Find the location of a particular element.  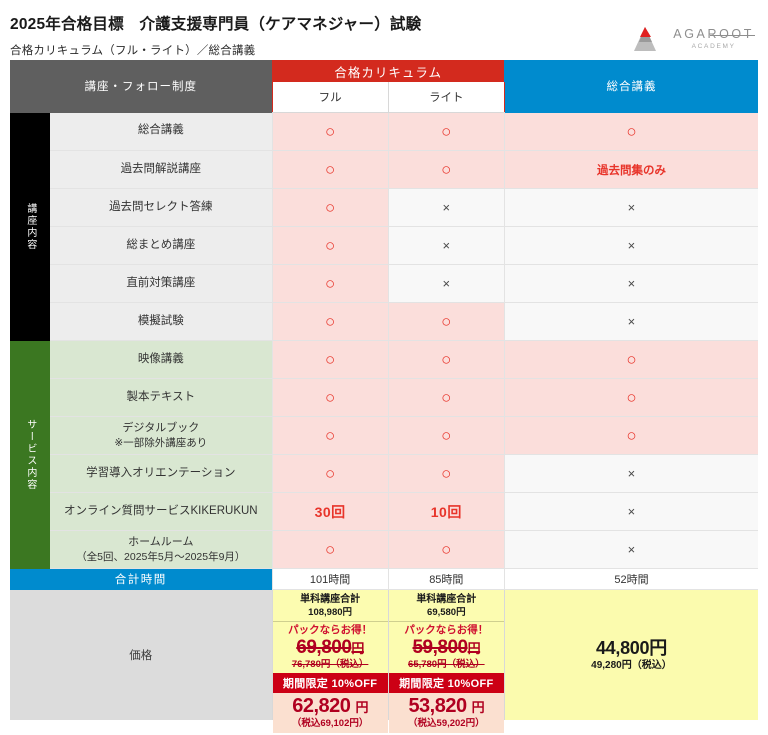

header-group-pack: 合格カリキュラム is located at coordinates (388, 71).